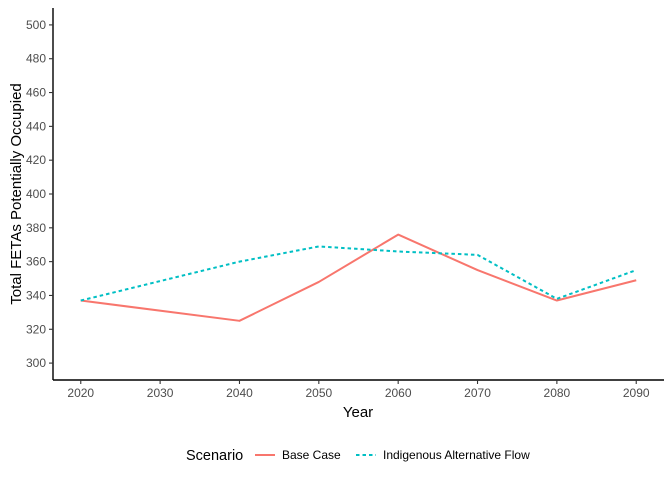 This screenshot has height=480, width=672. What do you see at coordinates (16, 193) in the screenshot?
I see `y-axis-title: Total FETAs Potentially Occupied` at bounding box center [16, 193].